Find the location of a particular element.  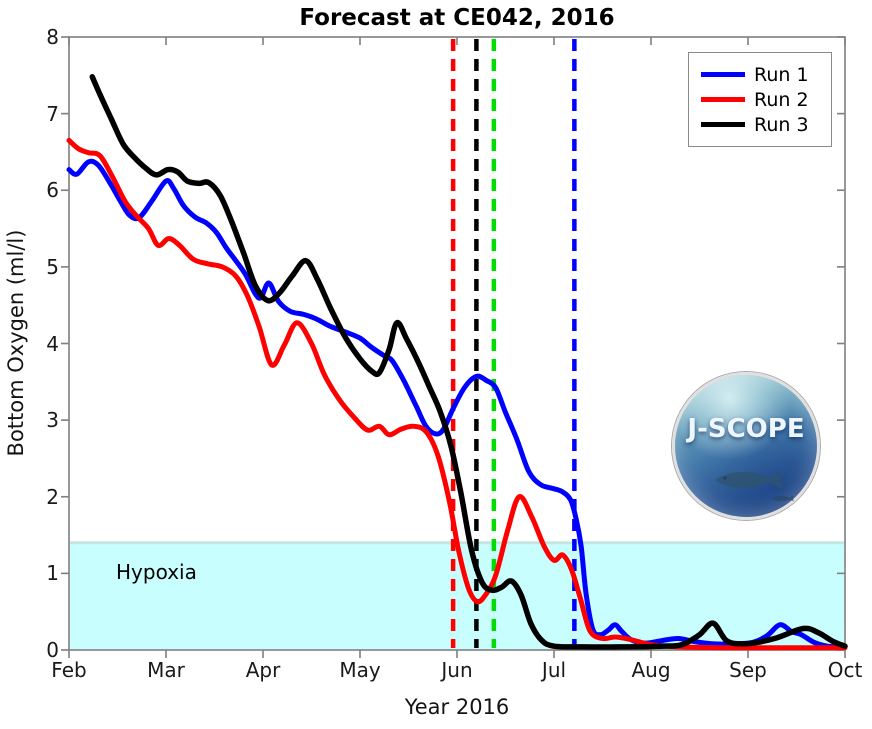

legend: Run 1 Run 2 Run 3 is located at coordinates (760, 99).